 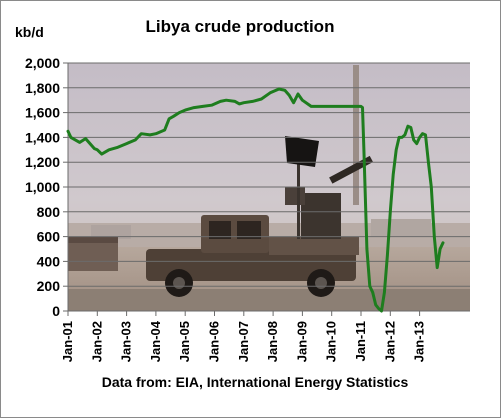 I want to click on x-tick-label: Jan-11, so click(x=360, y=341).